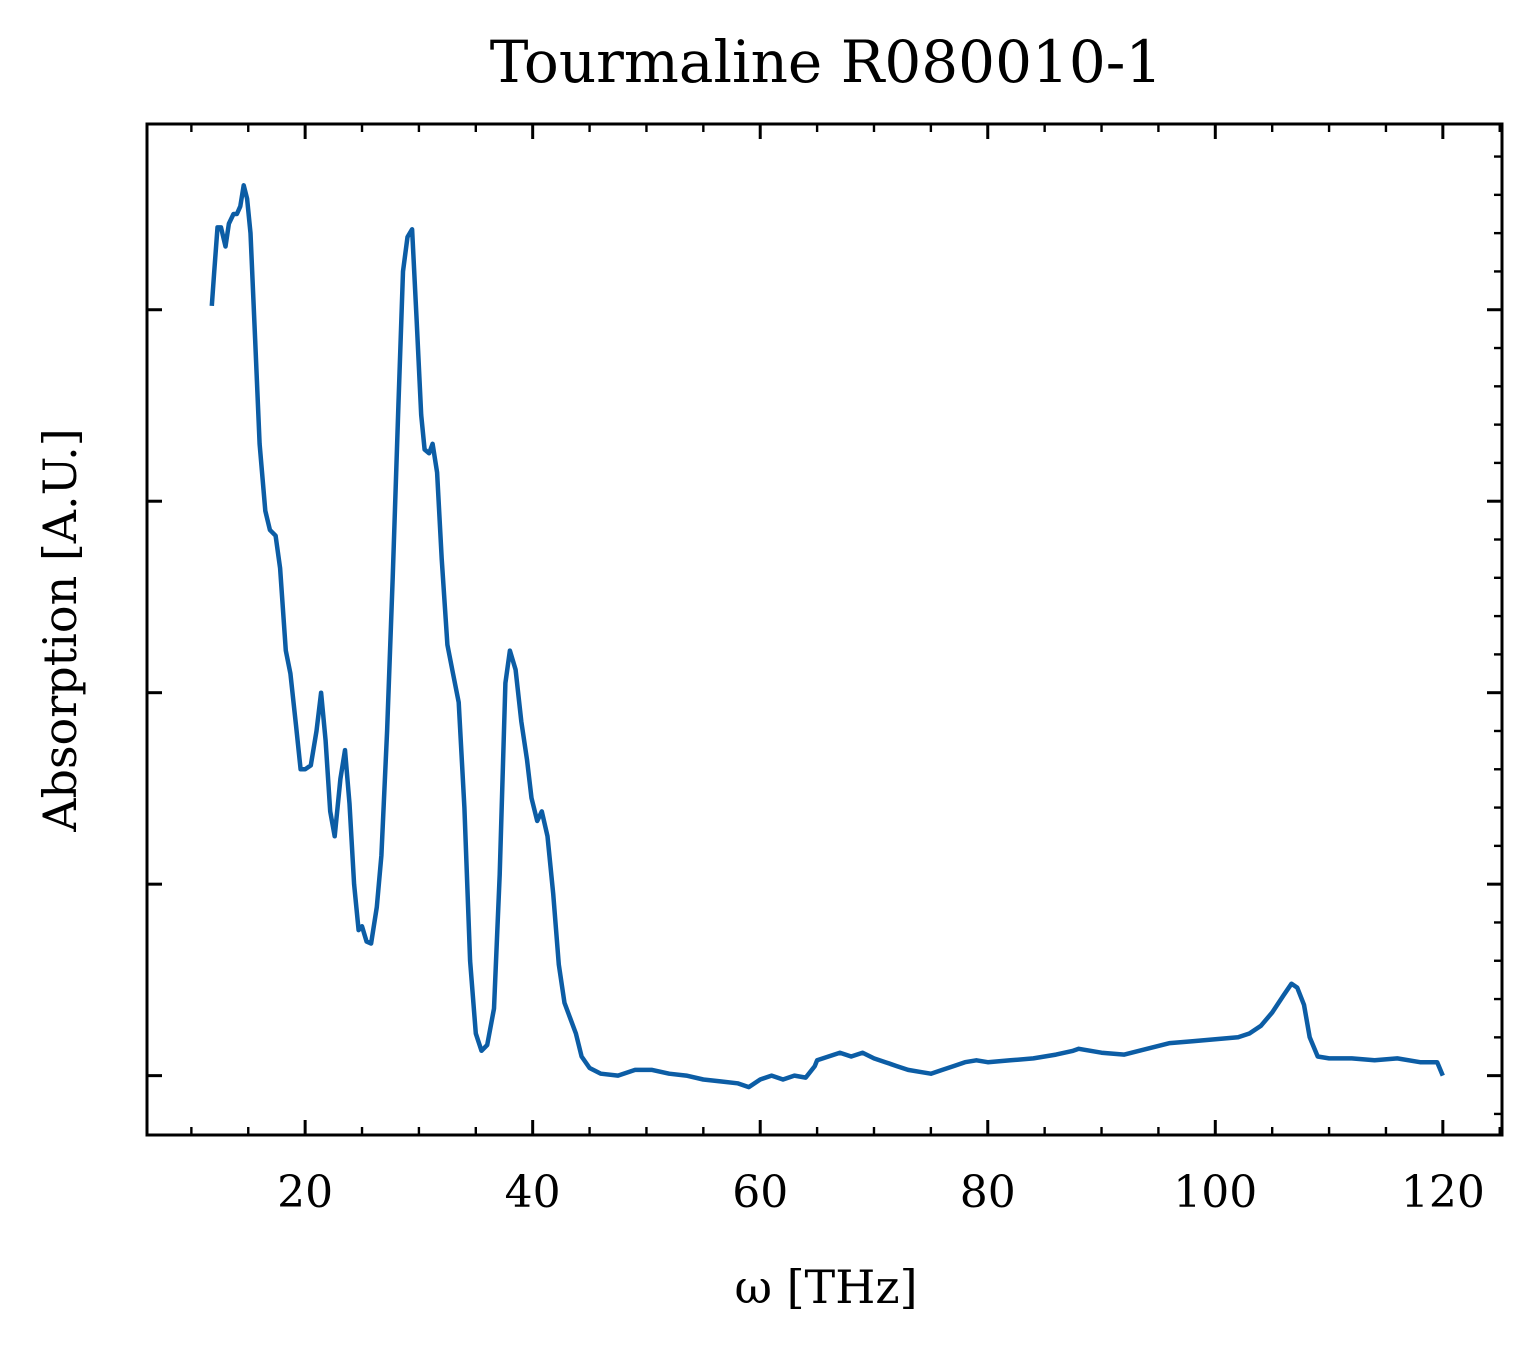 The height and width of the screenshot is (1345, 1527). What do you see at coordinates (826, 62) in the screenshot?
I see `chart-title: Tourmaline R080010-1` at bounding box center [826, 62].